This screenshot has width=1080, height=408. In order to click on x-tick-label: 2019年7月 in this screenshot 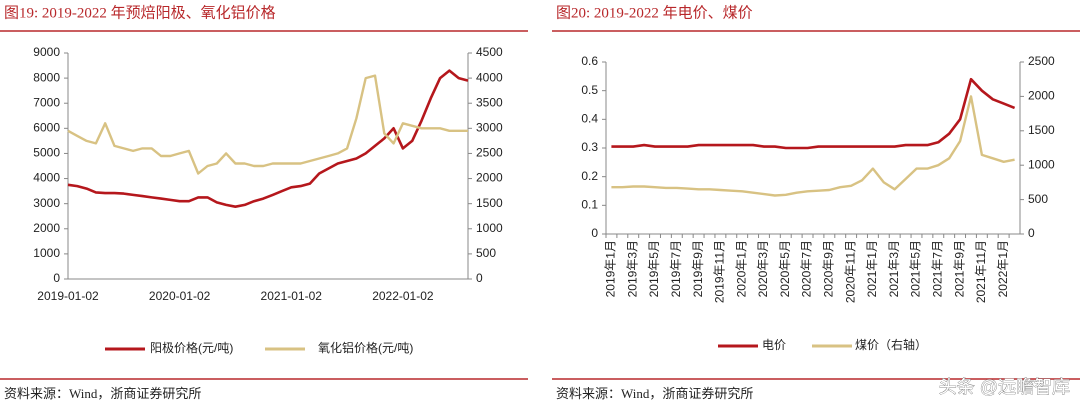, I will do `click(676, 268)`.